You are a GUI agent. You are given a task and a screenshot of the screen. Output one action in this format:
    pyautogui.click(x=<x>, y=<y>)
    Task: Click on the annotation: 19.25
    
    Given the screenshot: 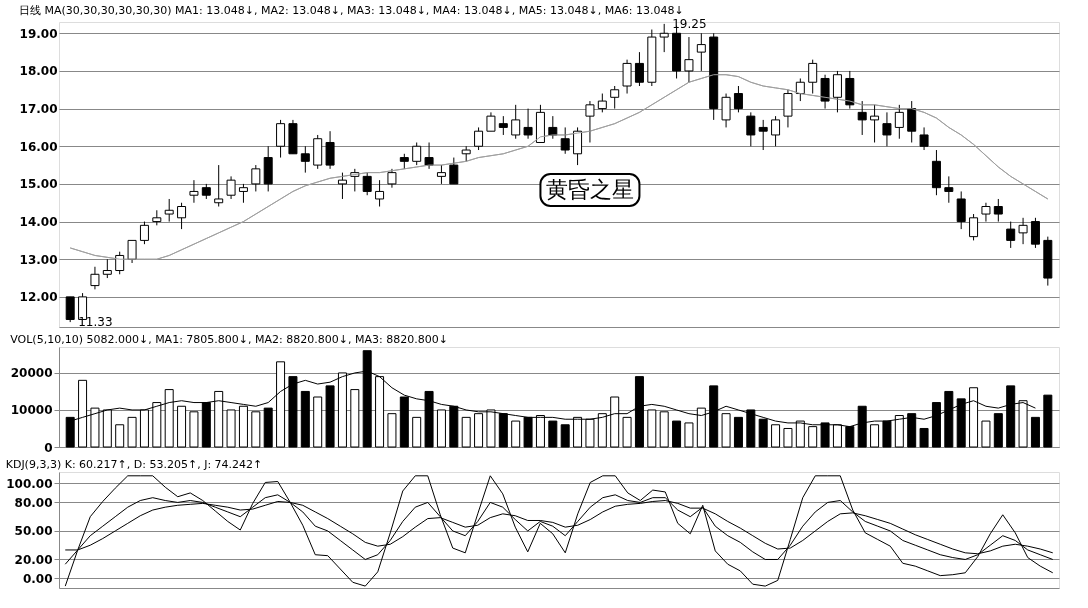 What is the action you would take?
    pyautogui.click(x=689, y=23)
    